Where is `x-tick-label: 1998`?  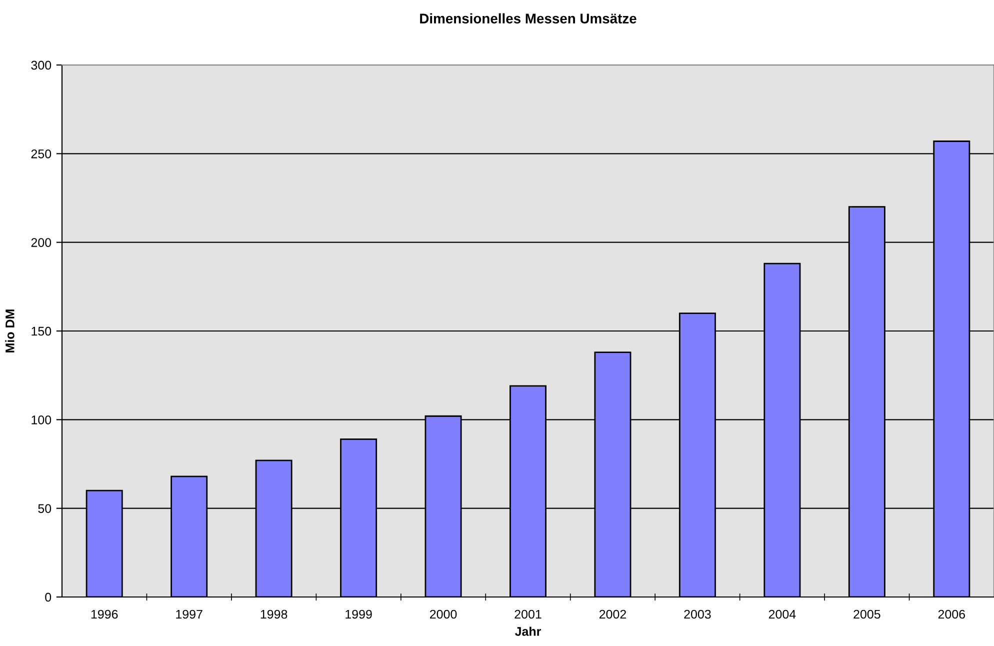
x-tick-label: 1998 is located at coordinates (274, 614).